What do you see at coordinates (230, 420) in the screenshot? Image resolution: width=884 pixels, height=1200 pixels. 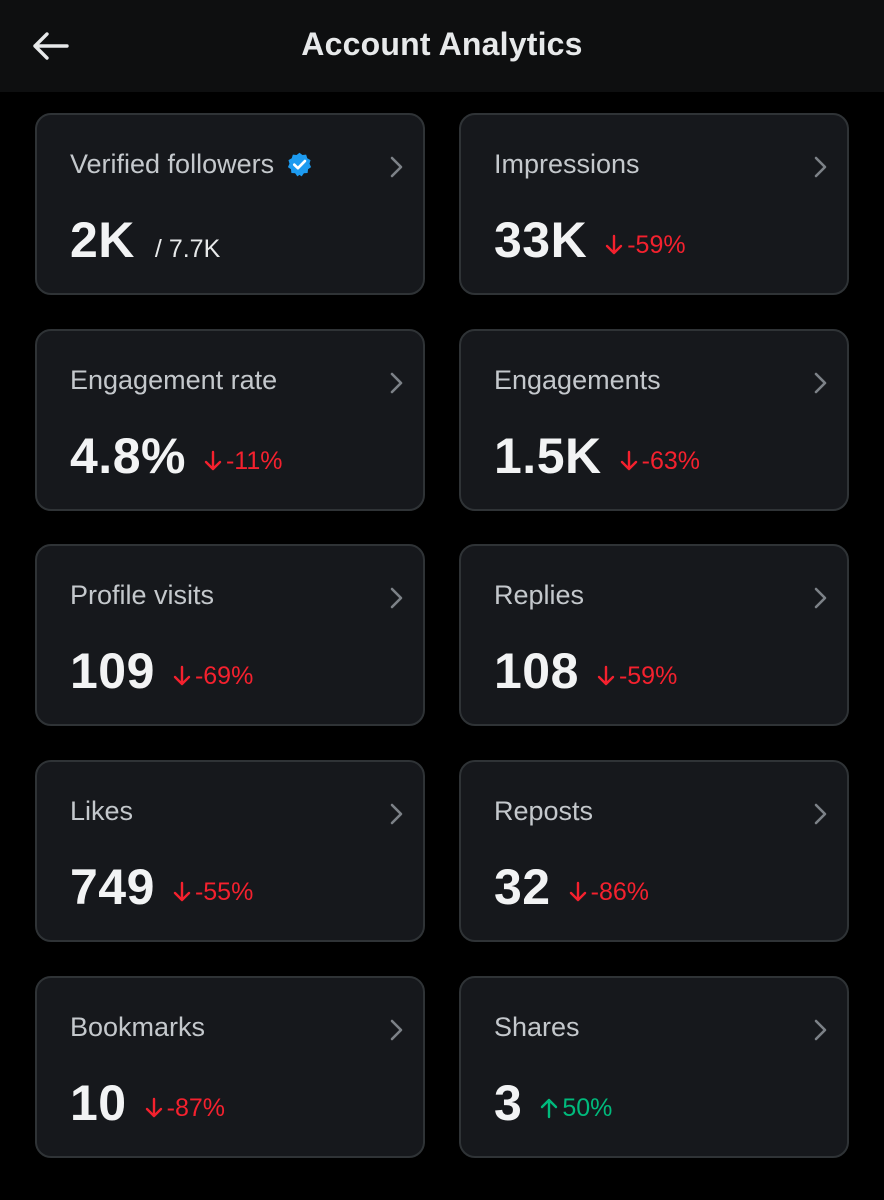 I see `card-engagement-rate: Engagement rate 4.8% -11%` at bounding box center [230, 420].